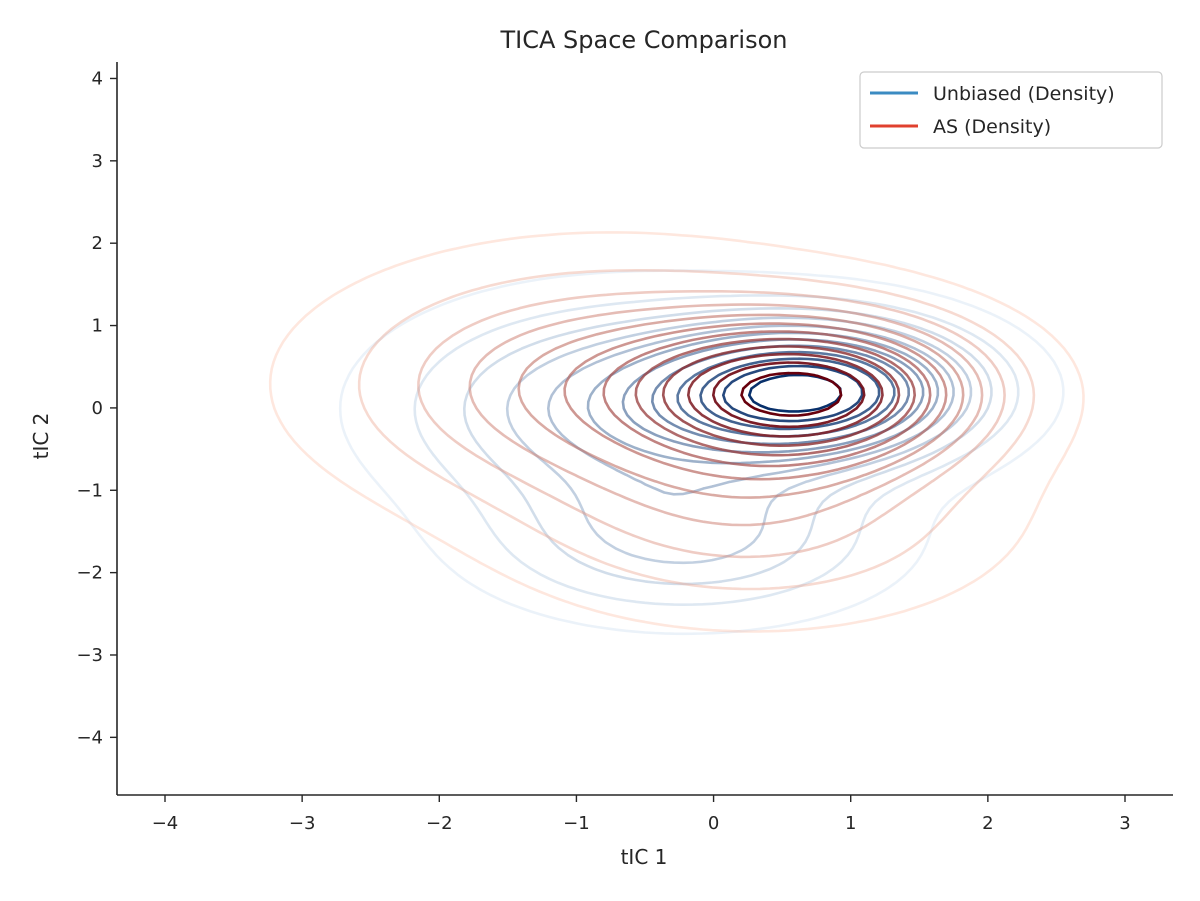  I want to click on x-tick-label: 0, so click(713, 823).